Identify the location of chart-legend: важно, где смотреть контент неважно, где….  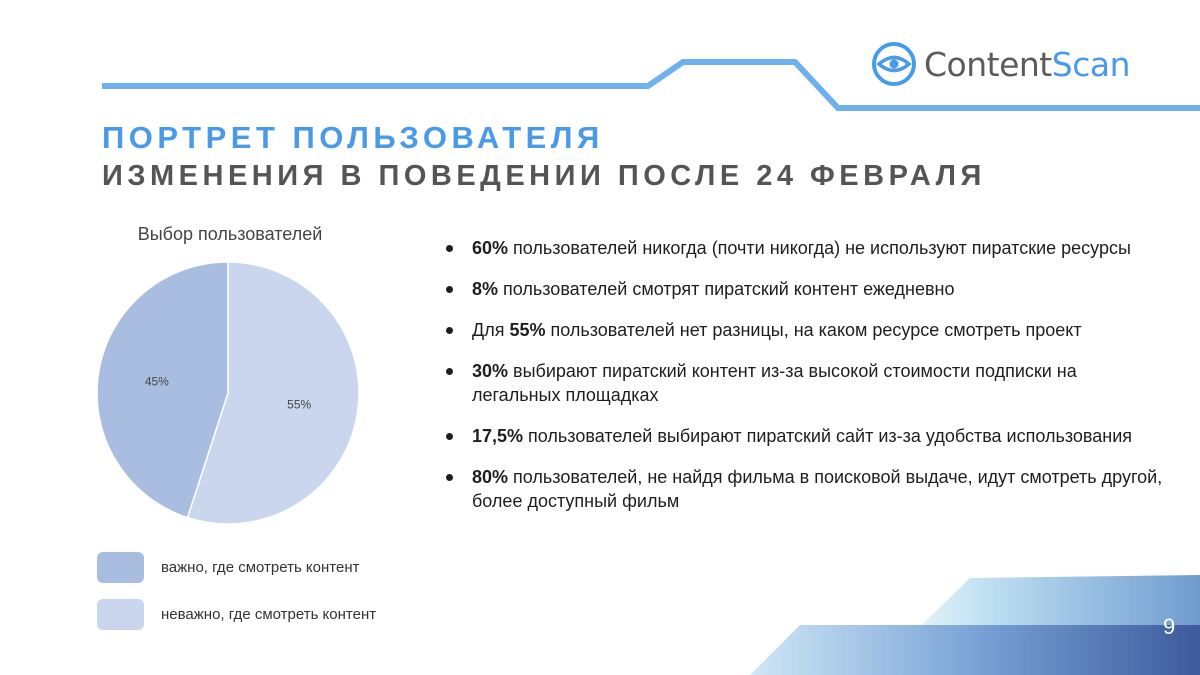
(236, 597).